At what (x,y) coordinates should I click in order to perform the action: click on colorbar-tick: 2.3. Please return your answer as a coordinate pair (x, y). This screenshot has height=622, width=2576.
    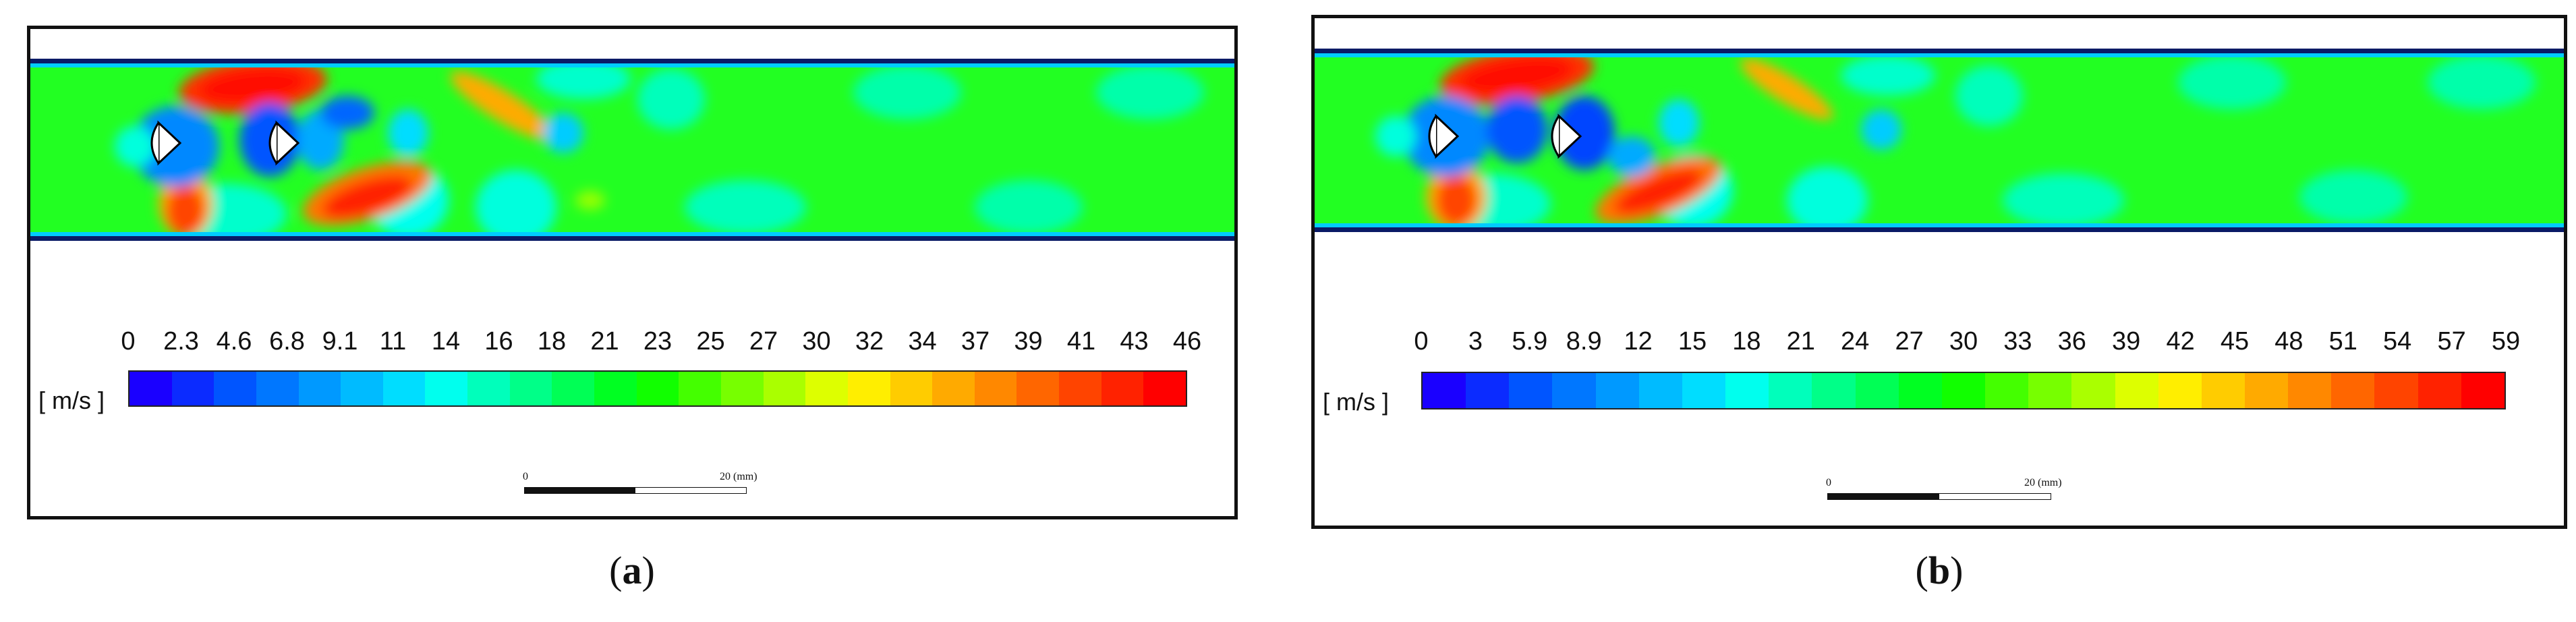
    Looking at the image, I should click on (181, 341).